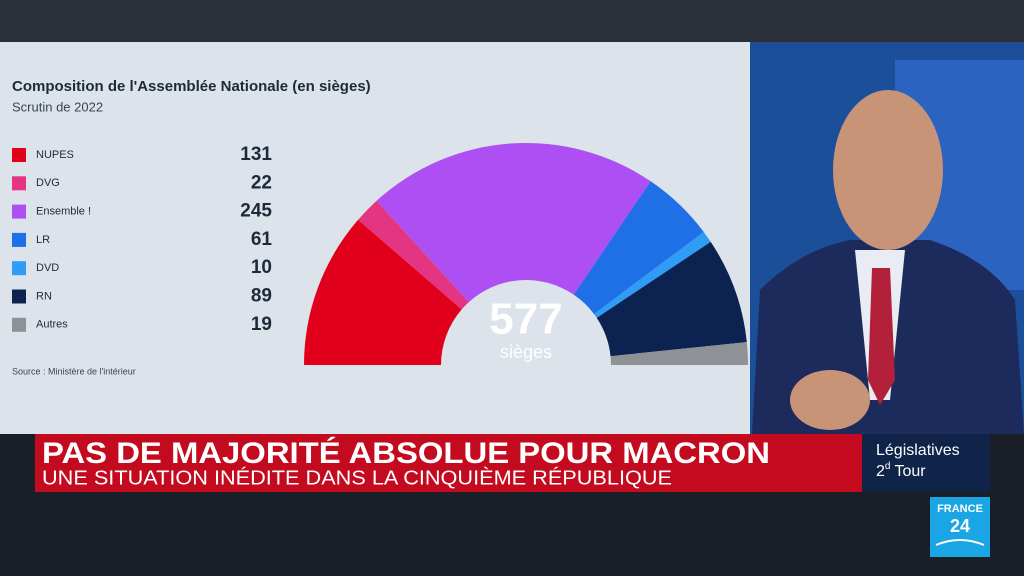 The image size is (1024, 576). I want to click on logo-top: FRANCE, so click(960, 509).